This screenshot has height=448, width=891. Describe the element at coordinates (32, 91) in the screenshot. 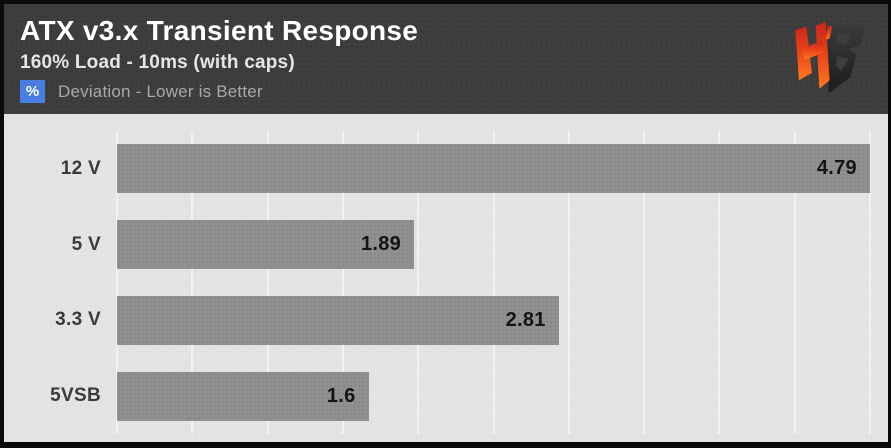

I see `percent-badge-icon: %` at that location.